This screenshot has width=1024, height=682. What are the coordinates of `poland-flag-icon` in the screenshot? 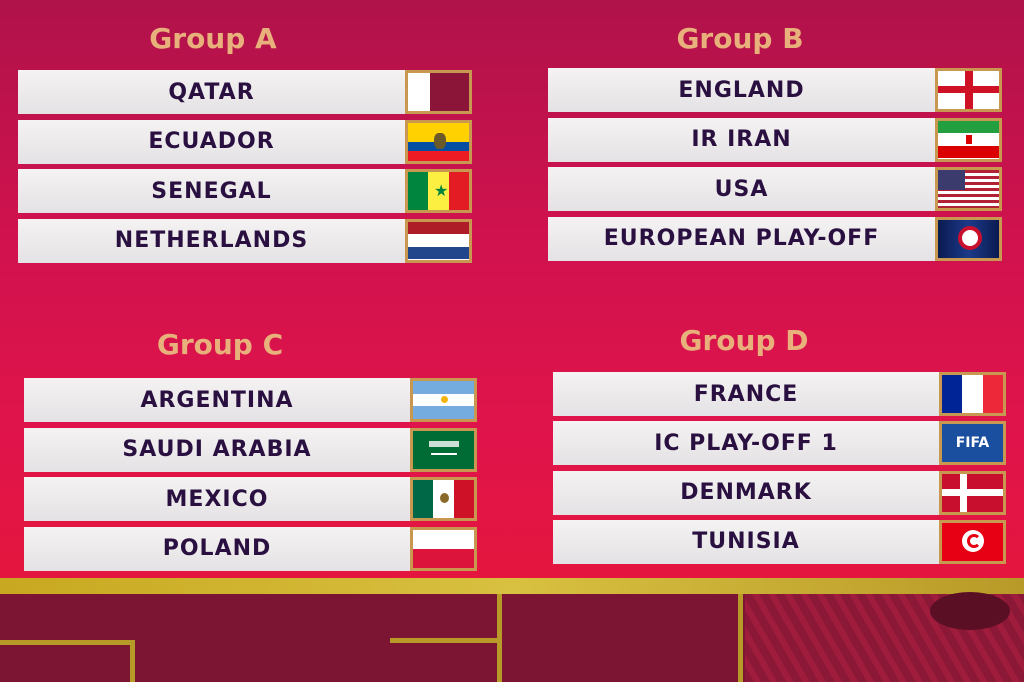 It's located at (443, 548).